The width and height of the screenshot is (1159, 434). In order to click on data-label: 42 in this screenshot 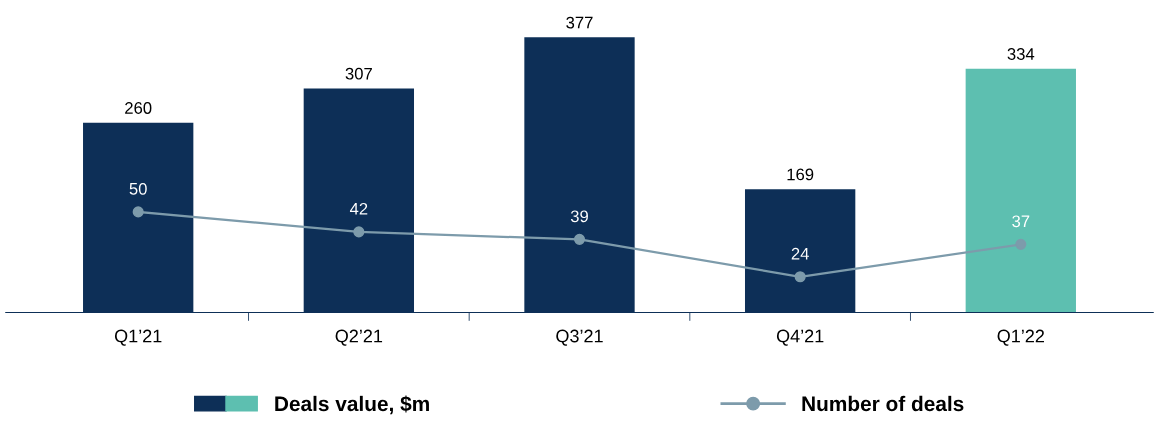, I will do `click(358, 208)`.